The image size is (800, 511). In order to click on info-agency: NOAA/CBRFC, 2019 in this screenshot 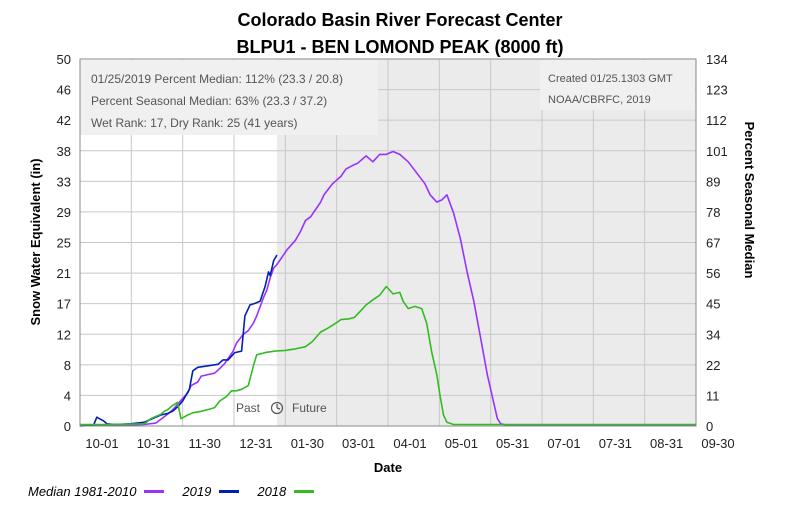, I will do `click(599, 100)`.